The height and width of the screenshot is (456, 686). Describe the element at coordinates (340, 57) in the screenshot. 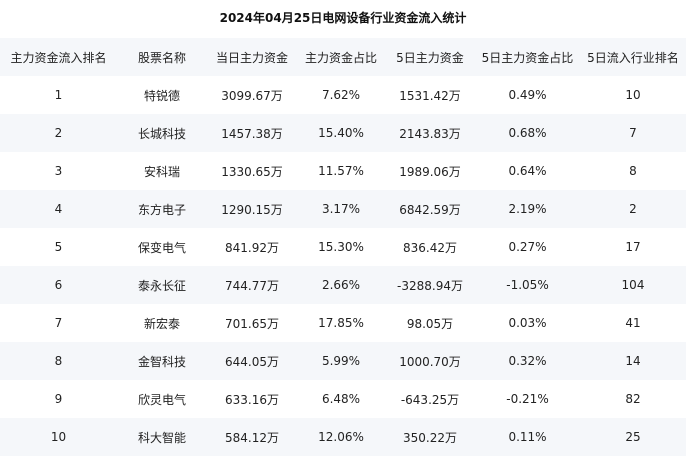

I see `header-main-fund-ratio: 主力资金占比` at that location.